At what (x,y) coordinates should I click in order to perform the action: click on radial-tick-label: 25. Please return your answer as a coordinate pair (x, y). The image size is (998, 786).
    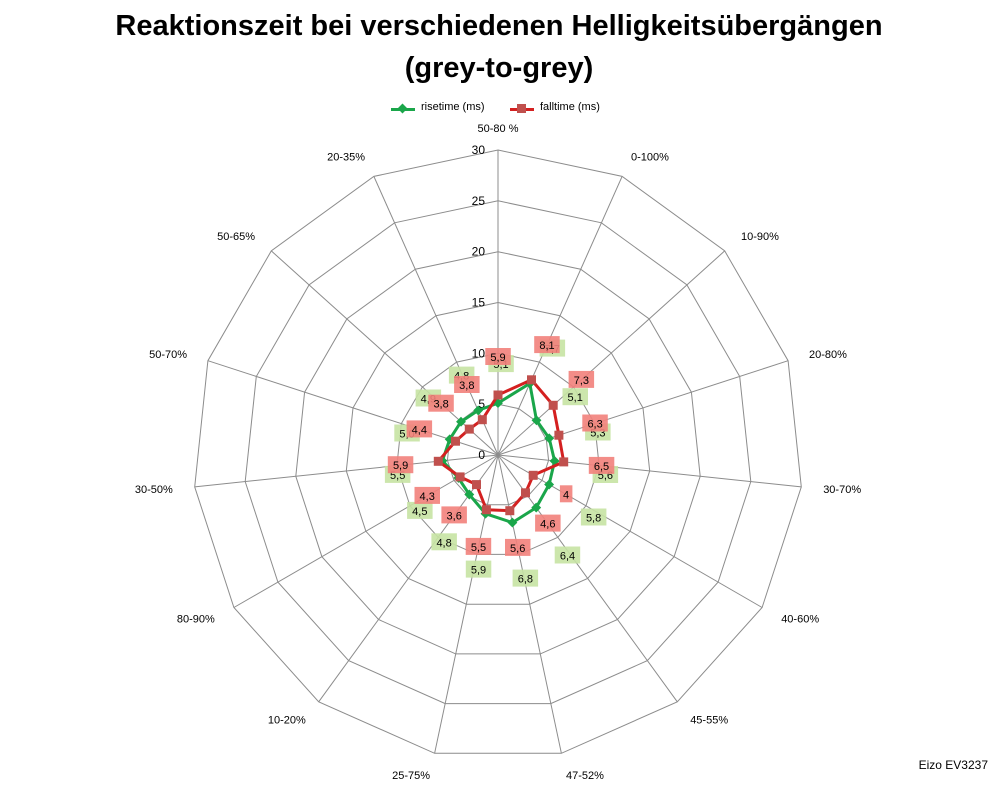
    Looking at the image, I should click on (479, 201).